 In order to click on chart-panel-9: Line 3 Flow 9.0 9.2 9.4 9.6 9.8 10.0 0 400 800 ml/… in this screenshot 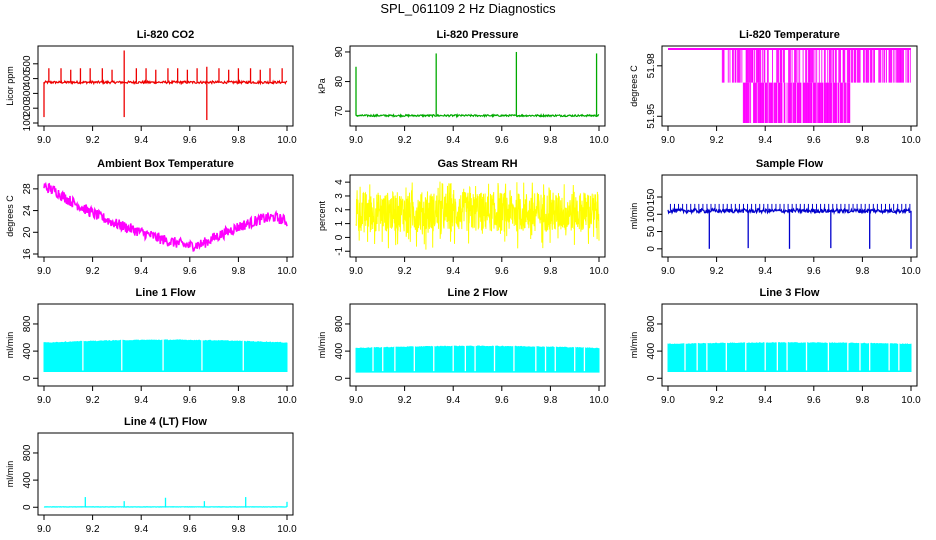, I will do `click(775, 346)`.